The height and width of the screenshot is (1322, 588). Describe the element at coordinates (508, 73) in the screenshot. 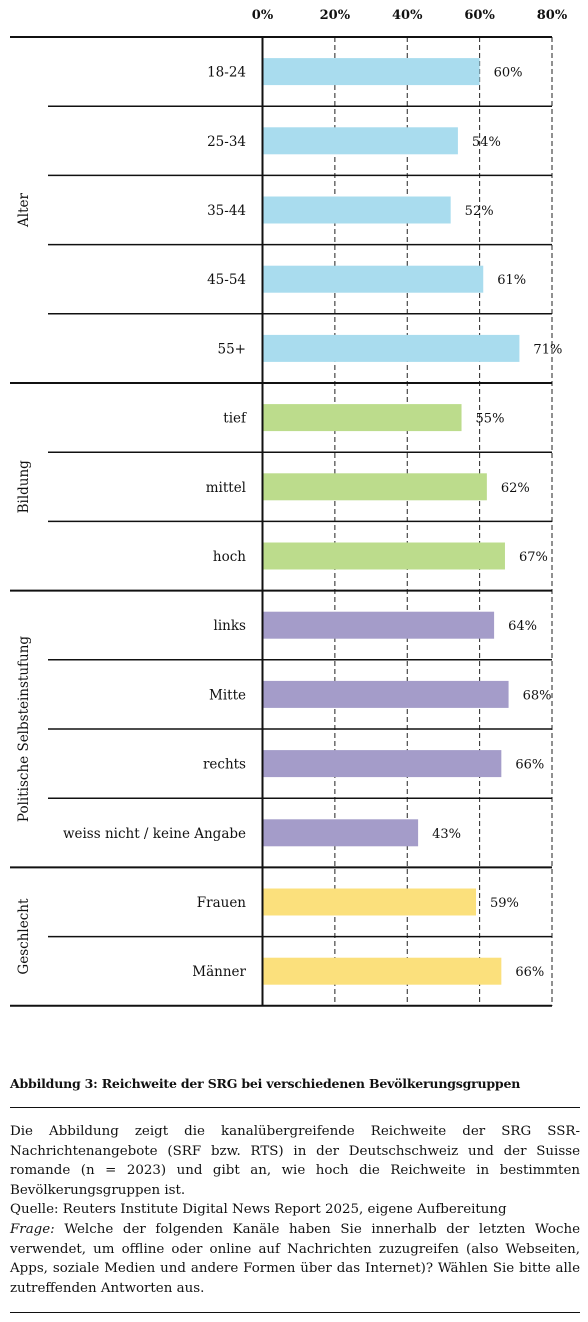

I see `value-label: 60%` at that location.